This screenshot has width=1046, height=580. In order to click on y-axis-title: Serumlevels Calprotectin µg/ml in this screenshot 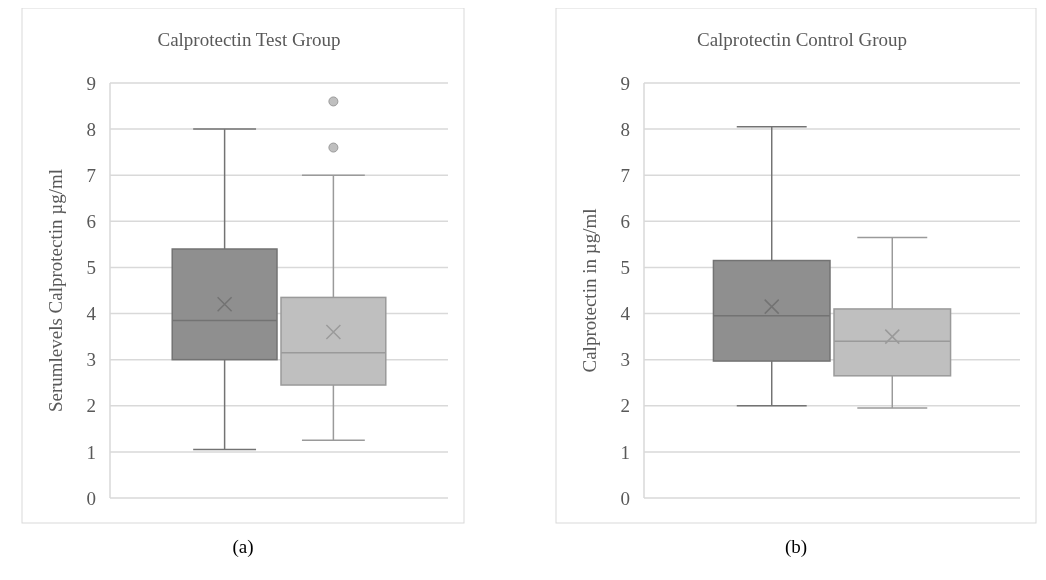, I will do `click(55, 290)`.